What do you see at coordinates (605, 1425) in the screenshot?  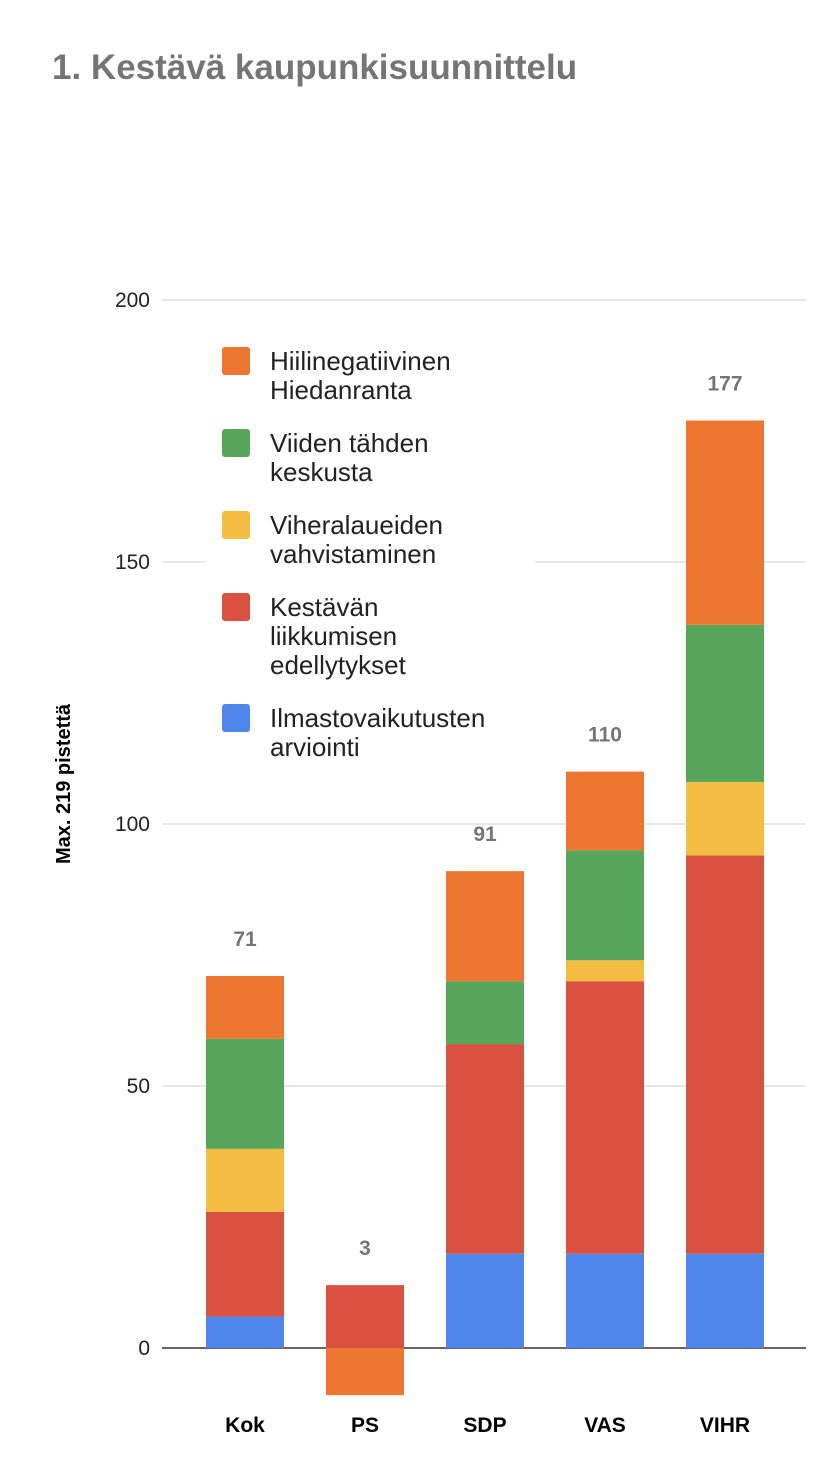 I see `x-tick-label: VAS` at bounding box center [605, 1425].